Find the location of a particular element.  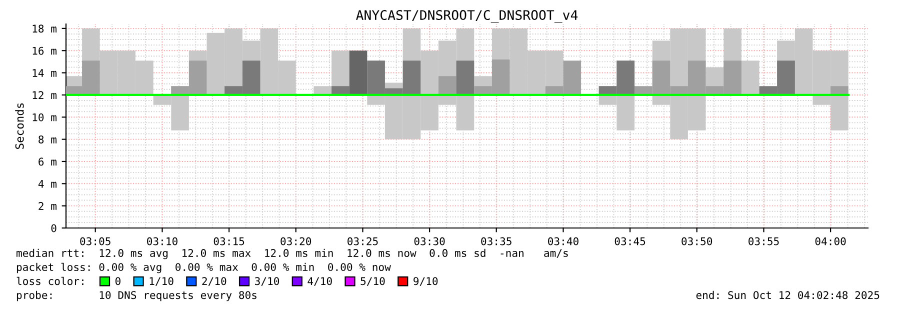

chart-title: ANYCAST/DNSROOT/C_DNSROOT_v4 is located at coordinates (467, 16).